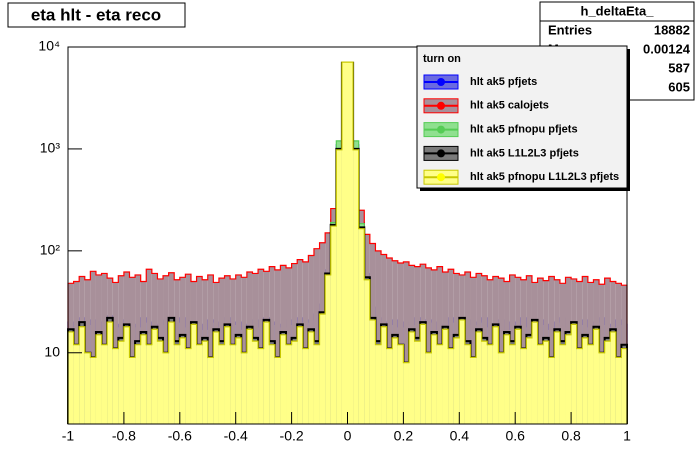 Image resolution: width=696 pixels, height=472 pixels. What do you see at coordinates (292, 436) in the screenshot?
I see `x-tick-label: -0.2` at bounding box center [292, 436].